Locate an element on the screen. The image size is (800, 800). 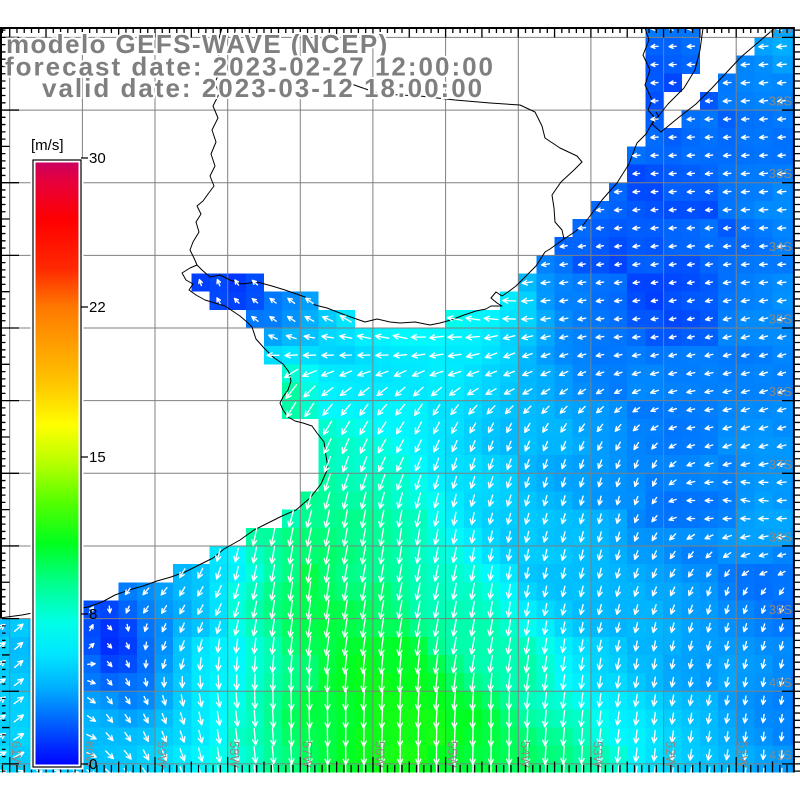
svg-text: 59W is located at coordinates (162, 754).